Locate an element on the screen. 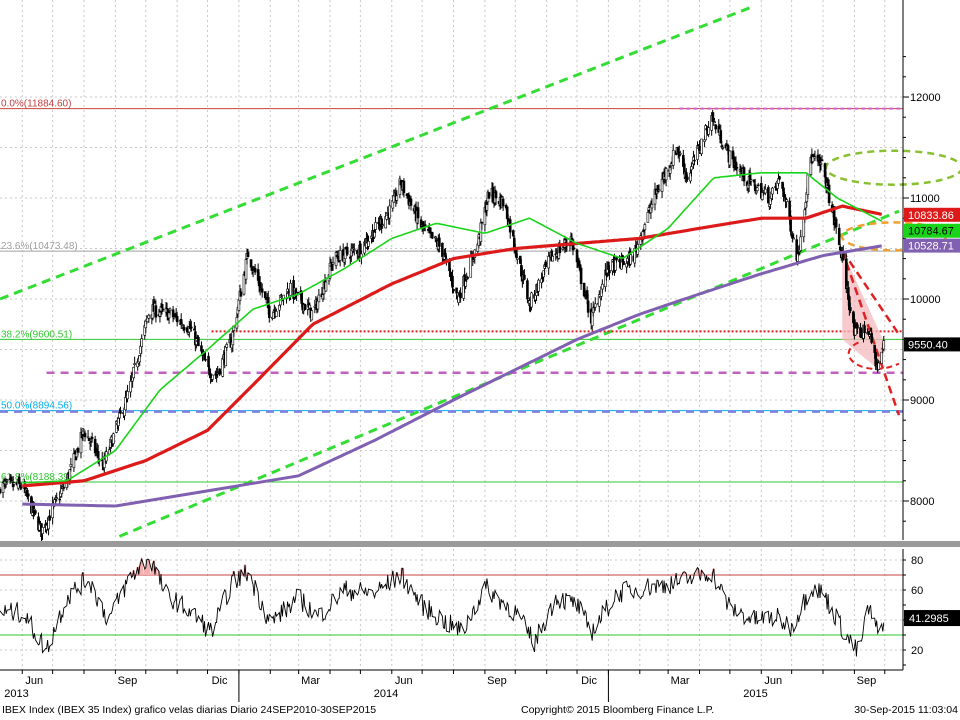 This screenshot has width=960, height=720. triangle-curve is located at coordinates (873, 355).